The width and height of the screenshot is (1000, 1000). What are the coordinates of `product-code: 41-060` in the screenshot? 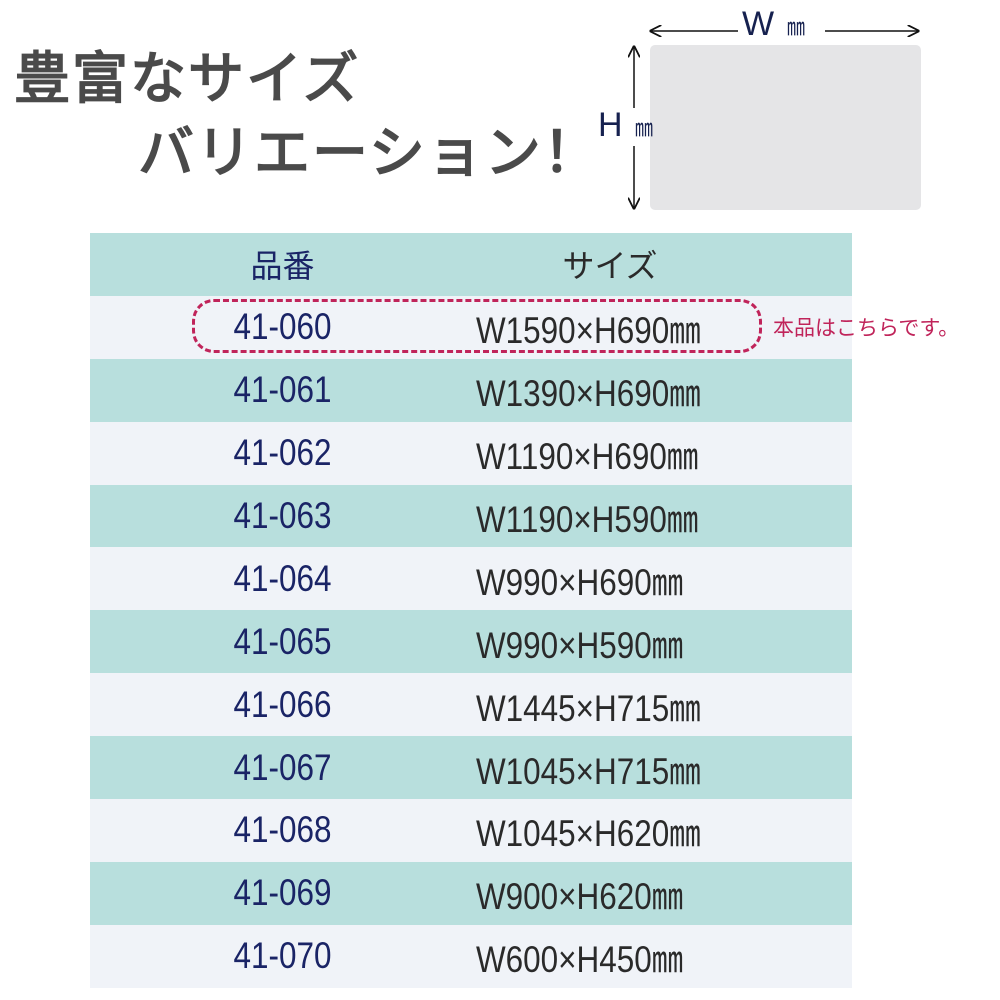 It's located at (282, 327).